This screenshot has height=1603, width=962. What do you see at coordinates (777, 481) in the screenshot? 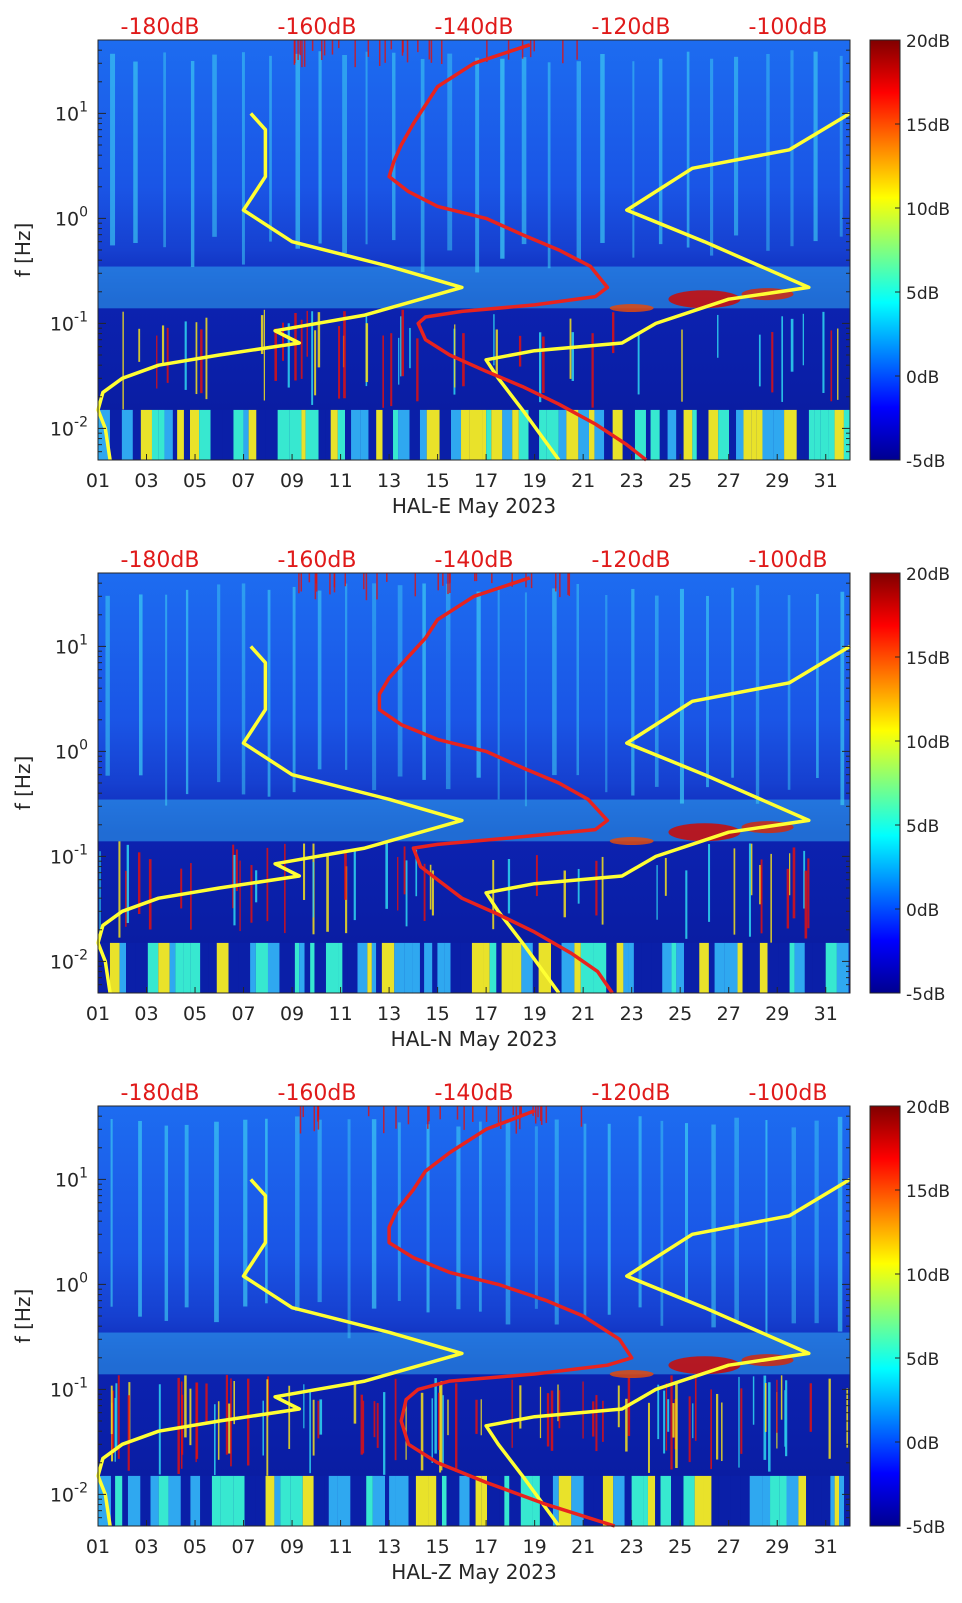
I see `x-tick-label: 29` at bounding box center [777, 481].